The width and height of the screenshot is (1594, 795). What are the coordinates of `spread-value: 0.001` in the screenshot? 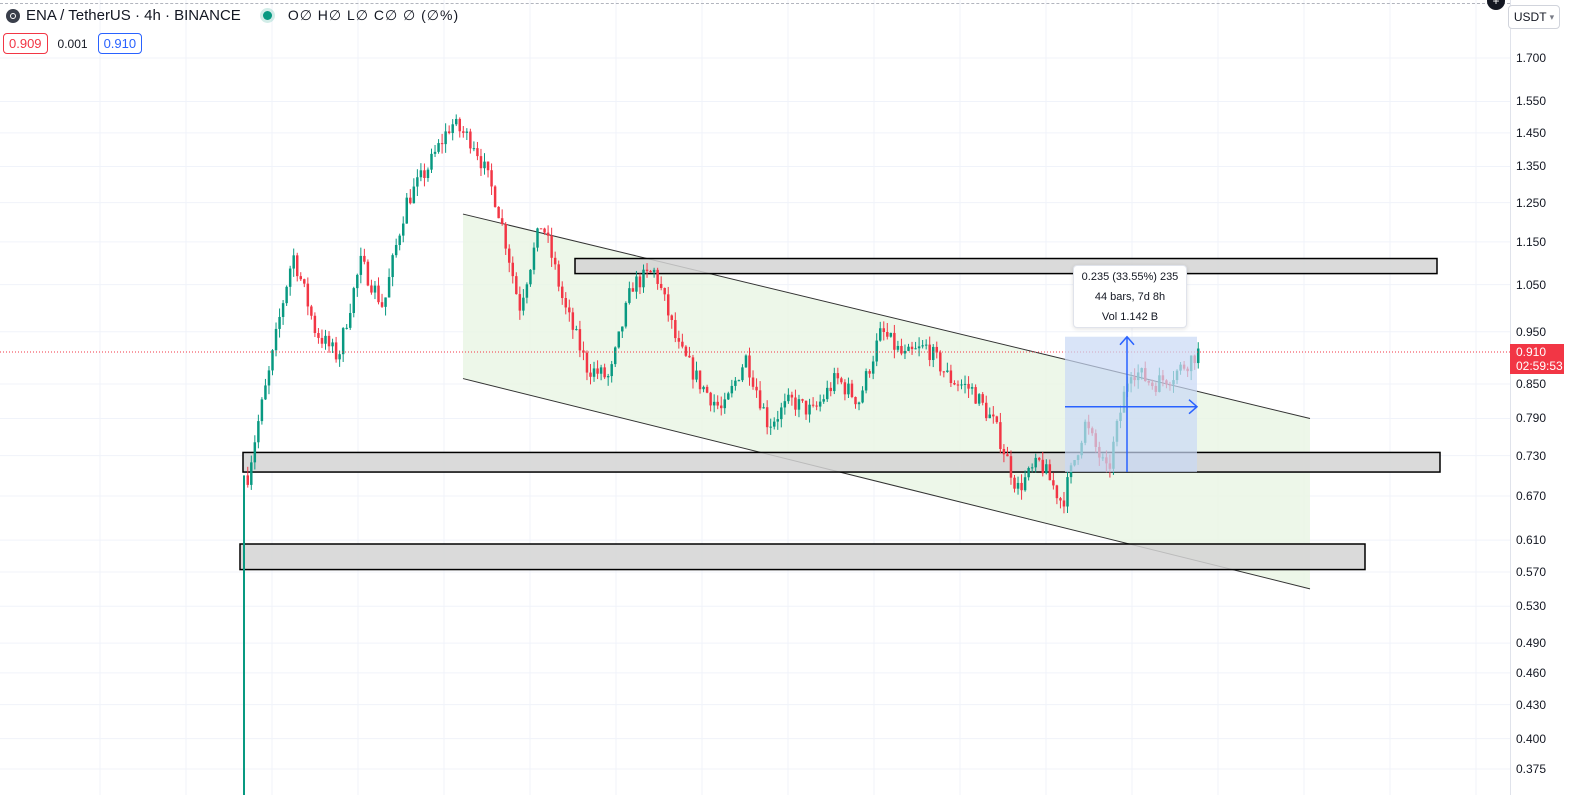 It's located at (72, 43).